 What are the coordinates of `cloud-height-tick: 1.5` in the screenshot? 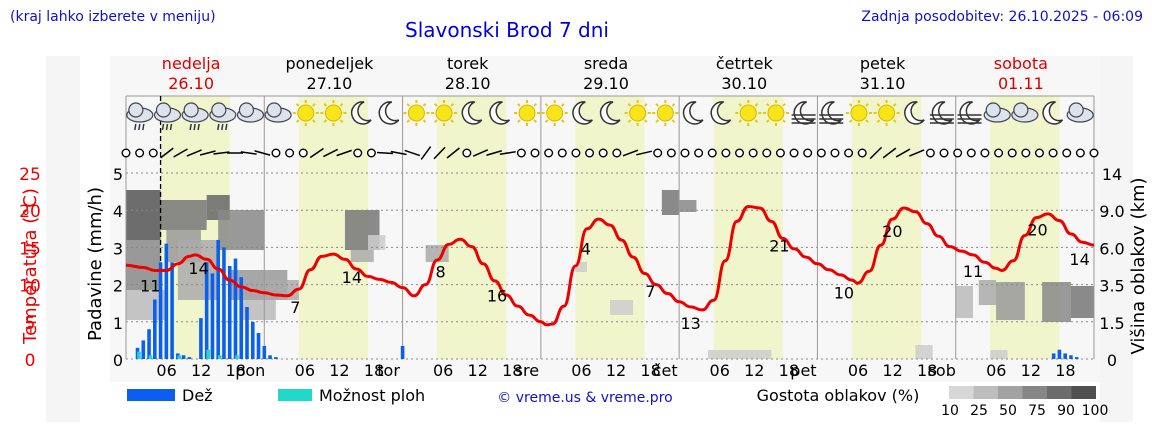 It's located at (1111, 323).